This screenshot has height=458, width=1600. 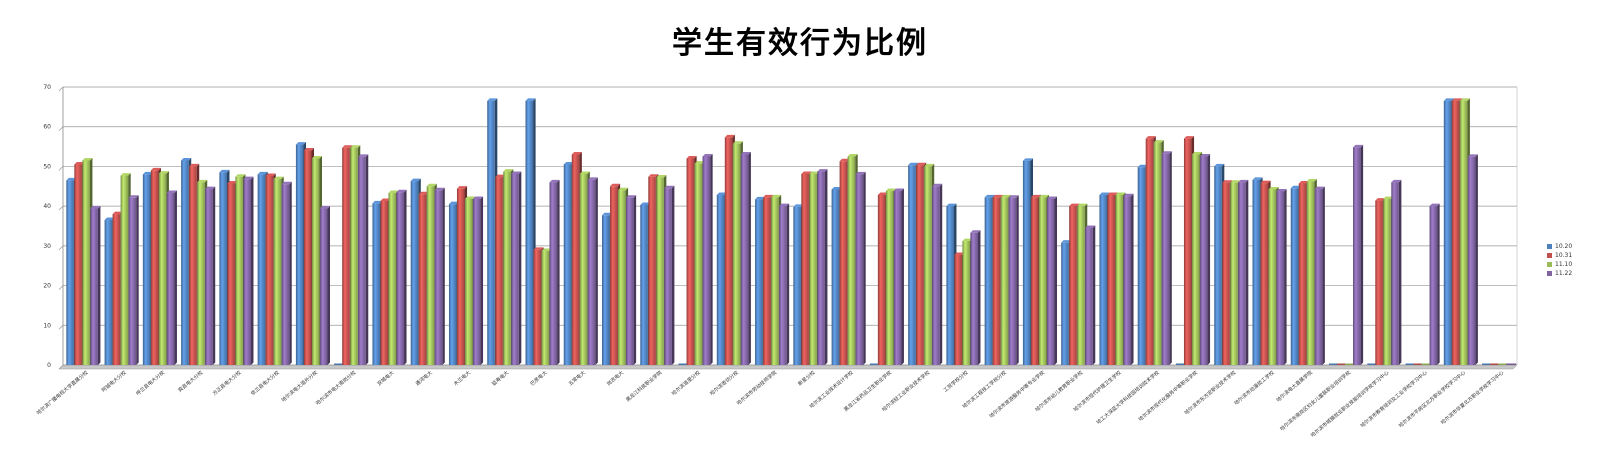 What do you see at coordinates (1559, 260) in the screenshot?
I see `legend: 10.20 10.31 11.10 11.22` at bounding box center [1559, 260].